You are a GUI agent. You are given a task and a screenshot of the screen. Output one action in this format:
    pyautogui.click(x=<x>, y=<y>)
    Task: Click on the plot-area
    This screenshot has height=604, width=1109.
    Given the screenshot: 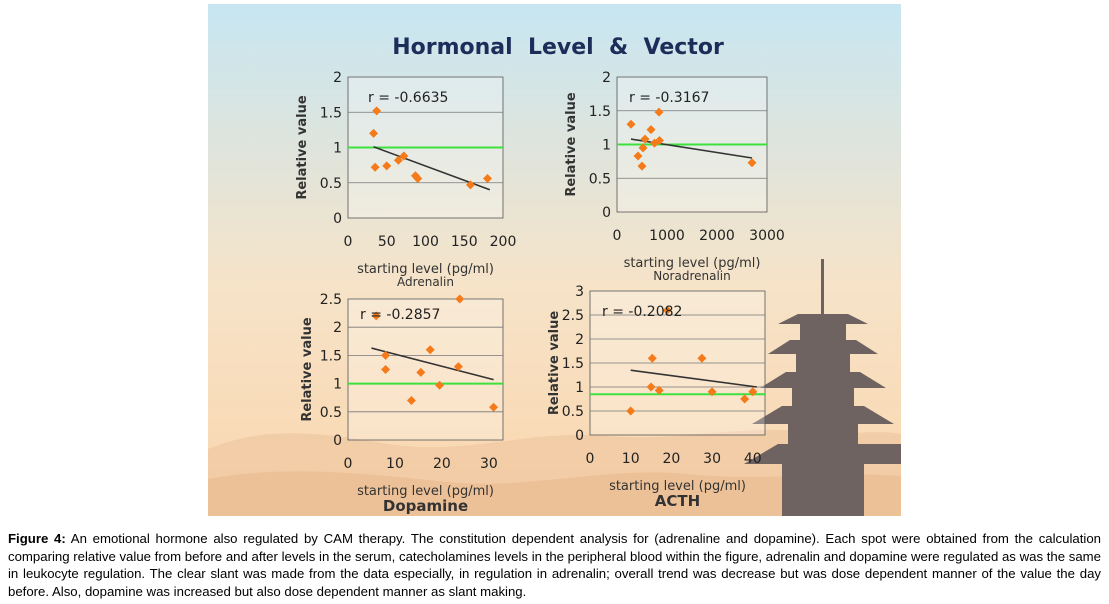 What is the action you would take?
    pyautogui.click(x=425, y=369)
    